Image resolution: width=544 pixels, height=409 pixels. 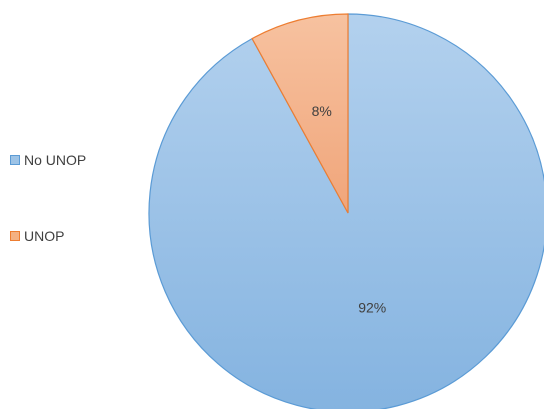 I want to click on legend-swatch-no-unop, so click(x=15, y=160).